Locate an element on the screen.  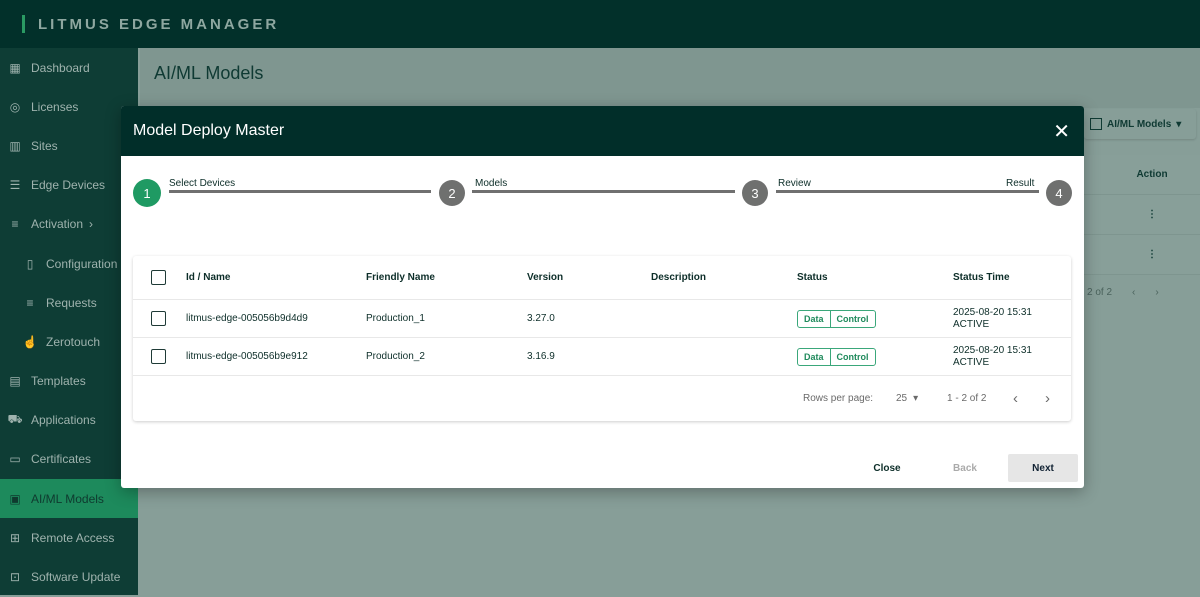
sidebar-item-applications: ⛟ Applications is located at coordinates (69, 420).